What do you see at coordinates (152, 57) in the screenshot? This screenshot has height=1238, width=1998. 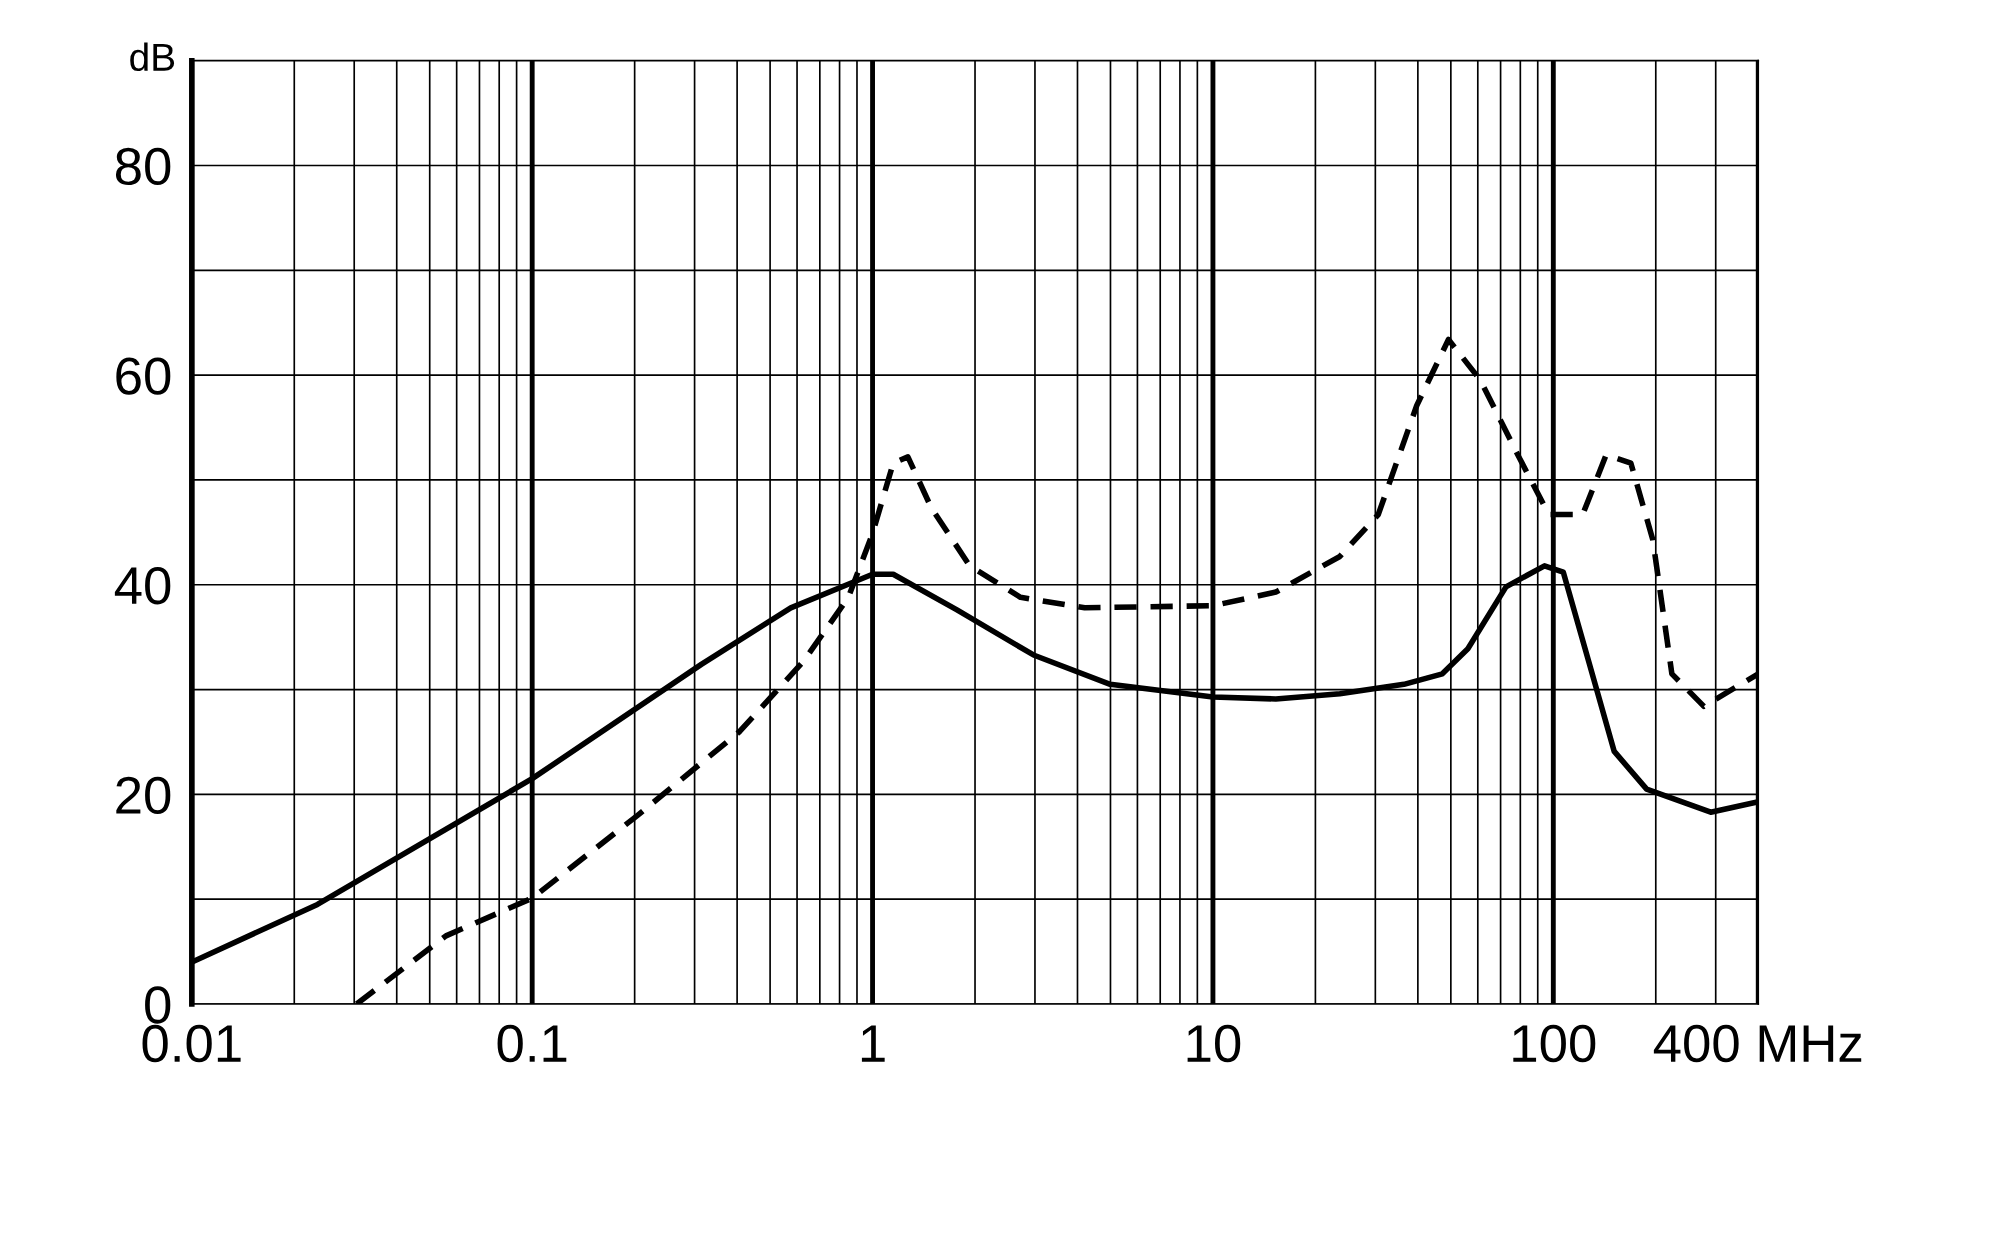 I see `y-axis-title: dB` at bounding box center [152, 57].